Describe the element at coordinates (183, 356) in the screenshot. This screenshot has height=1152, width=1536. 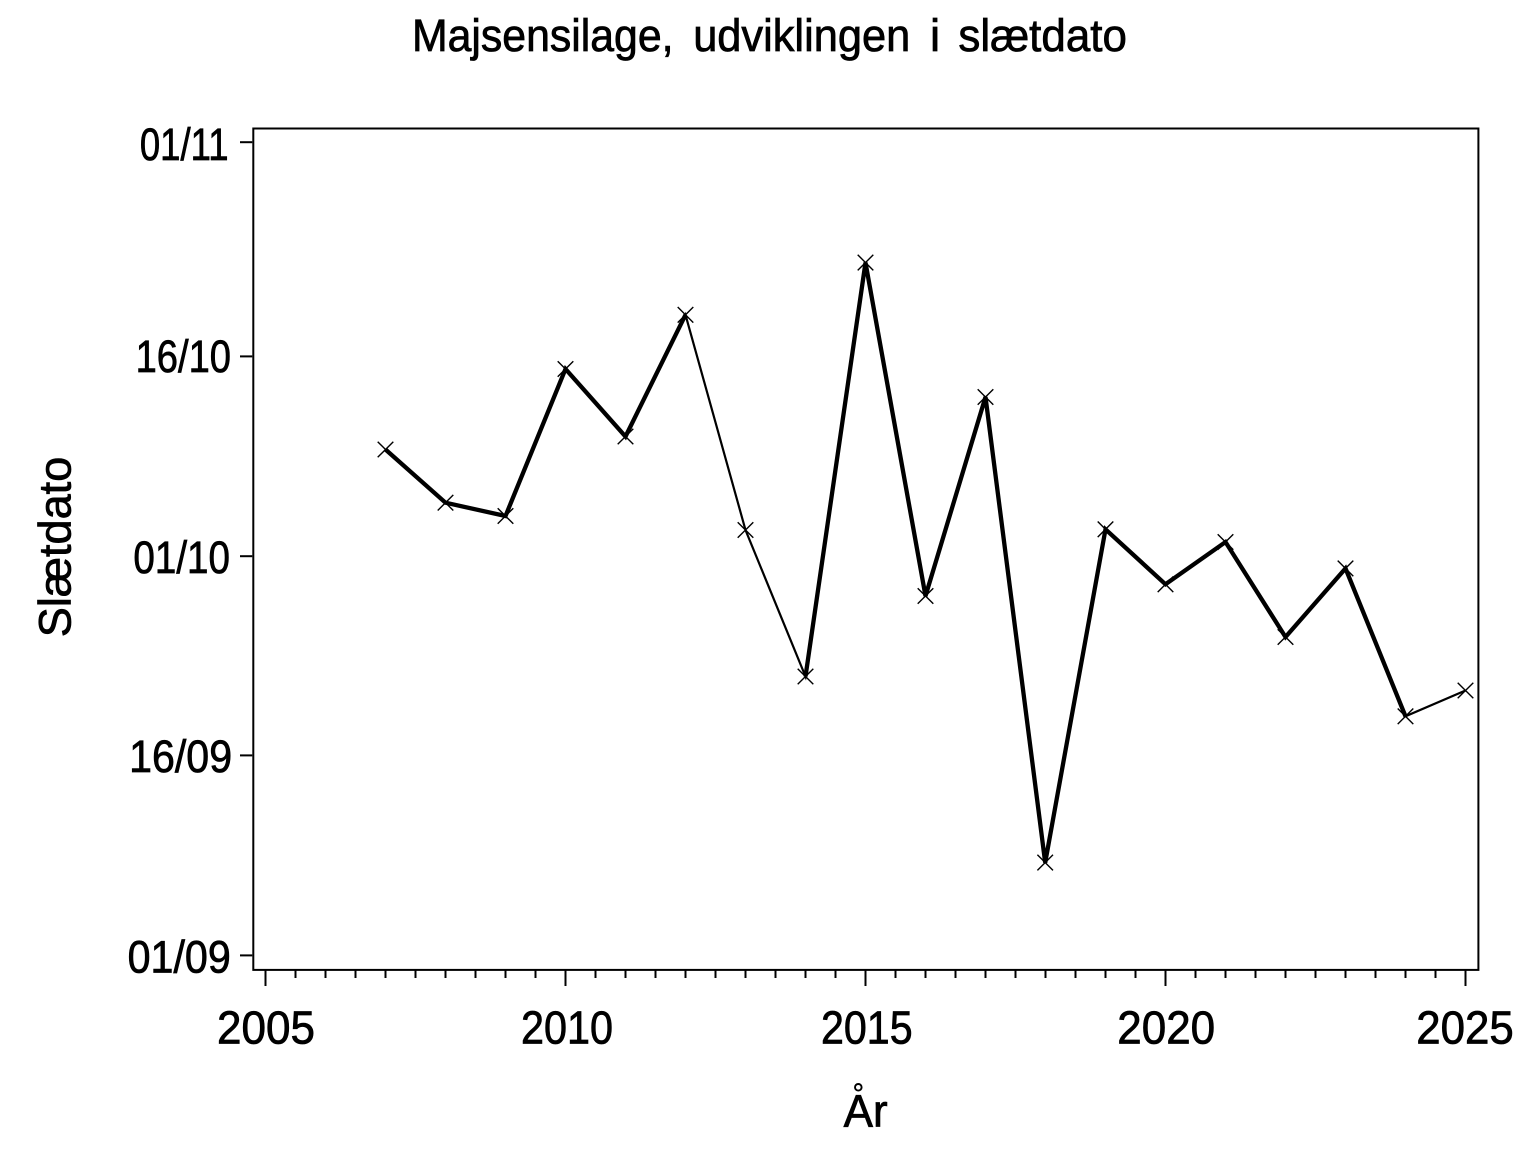
I see `svg-text: 16/10` at that location.